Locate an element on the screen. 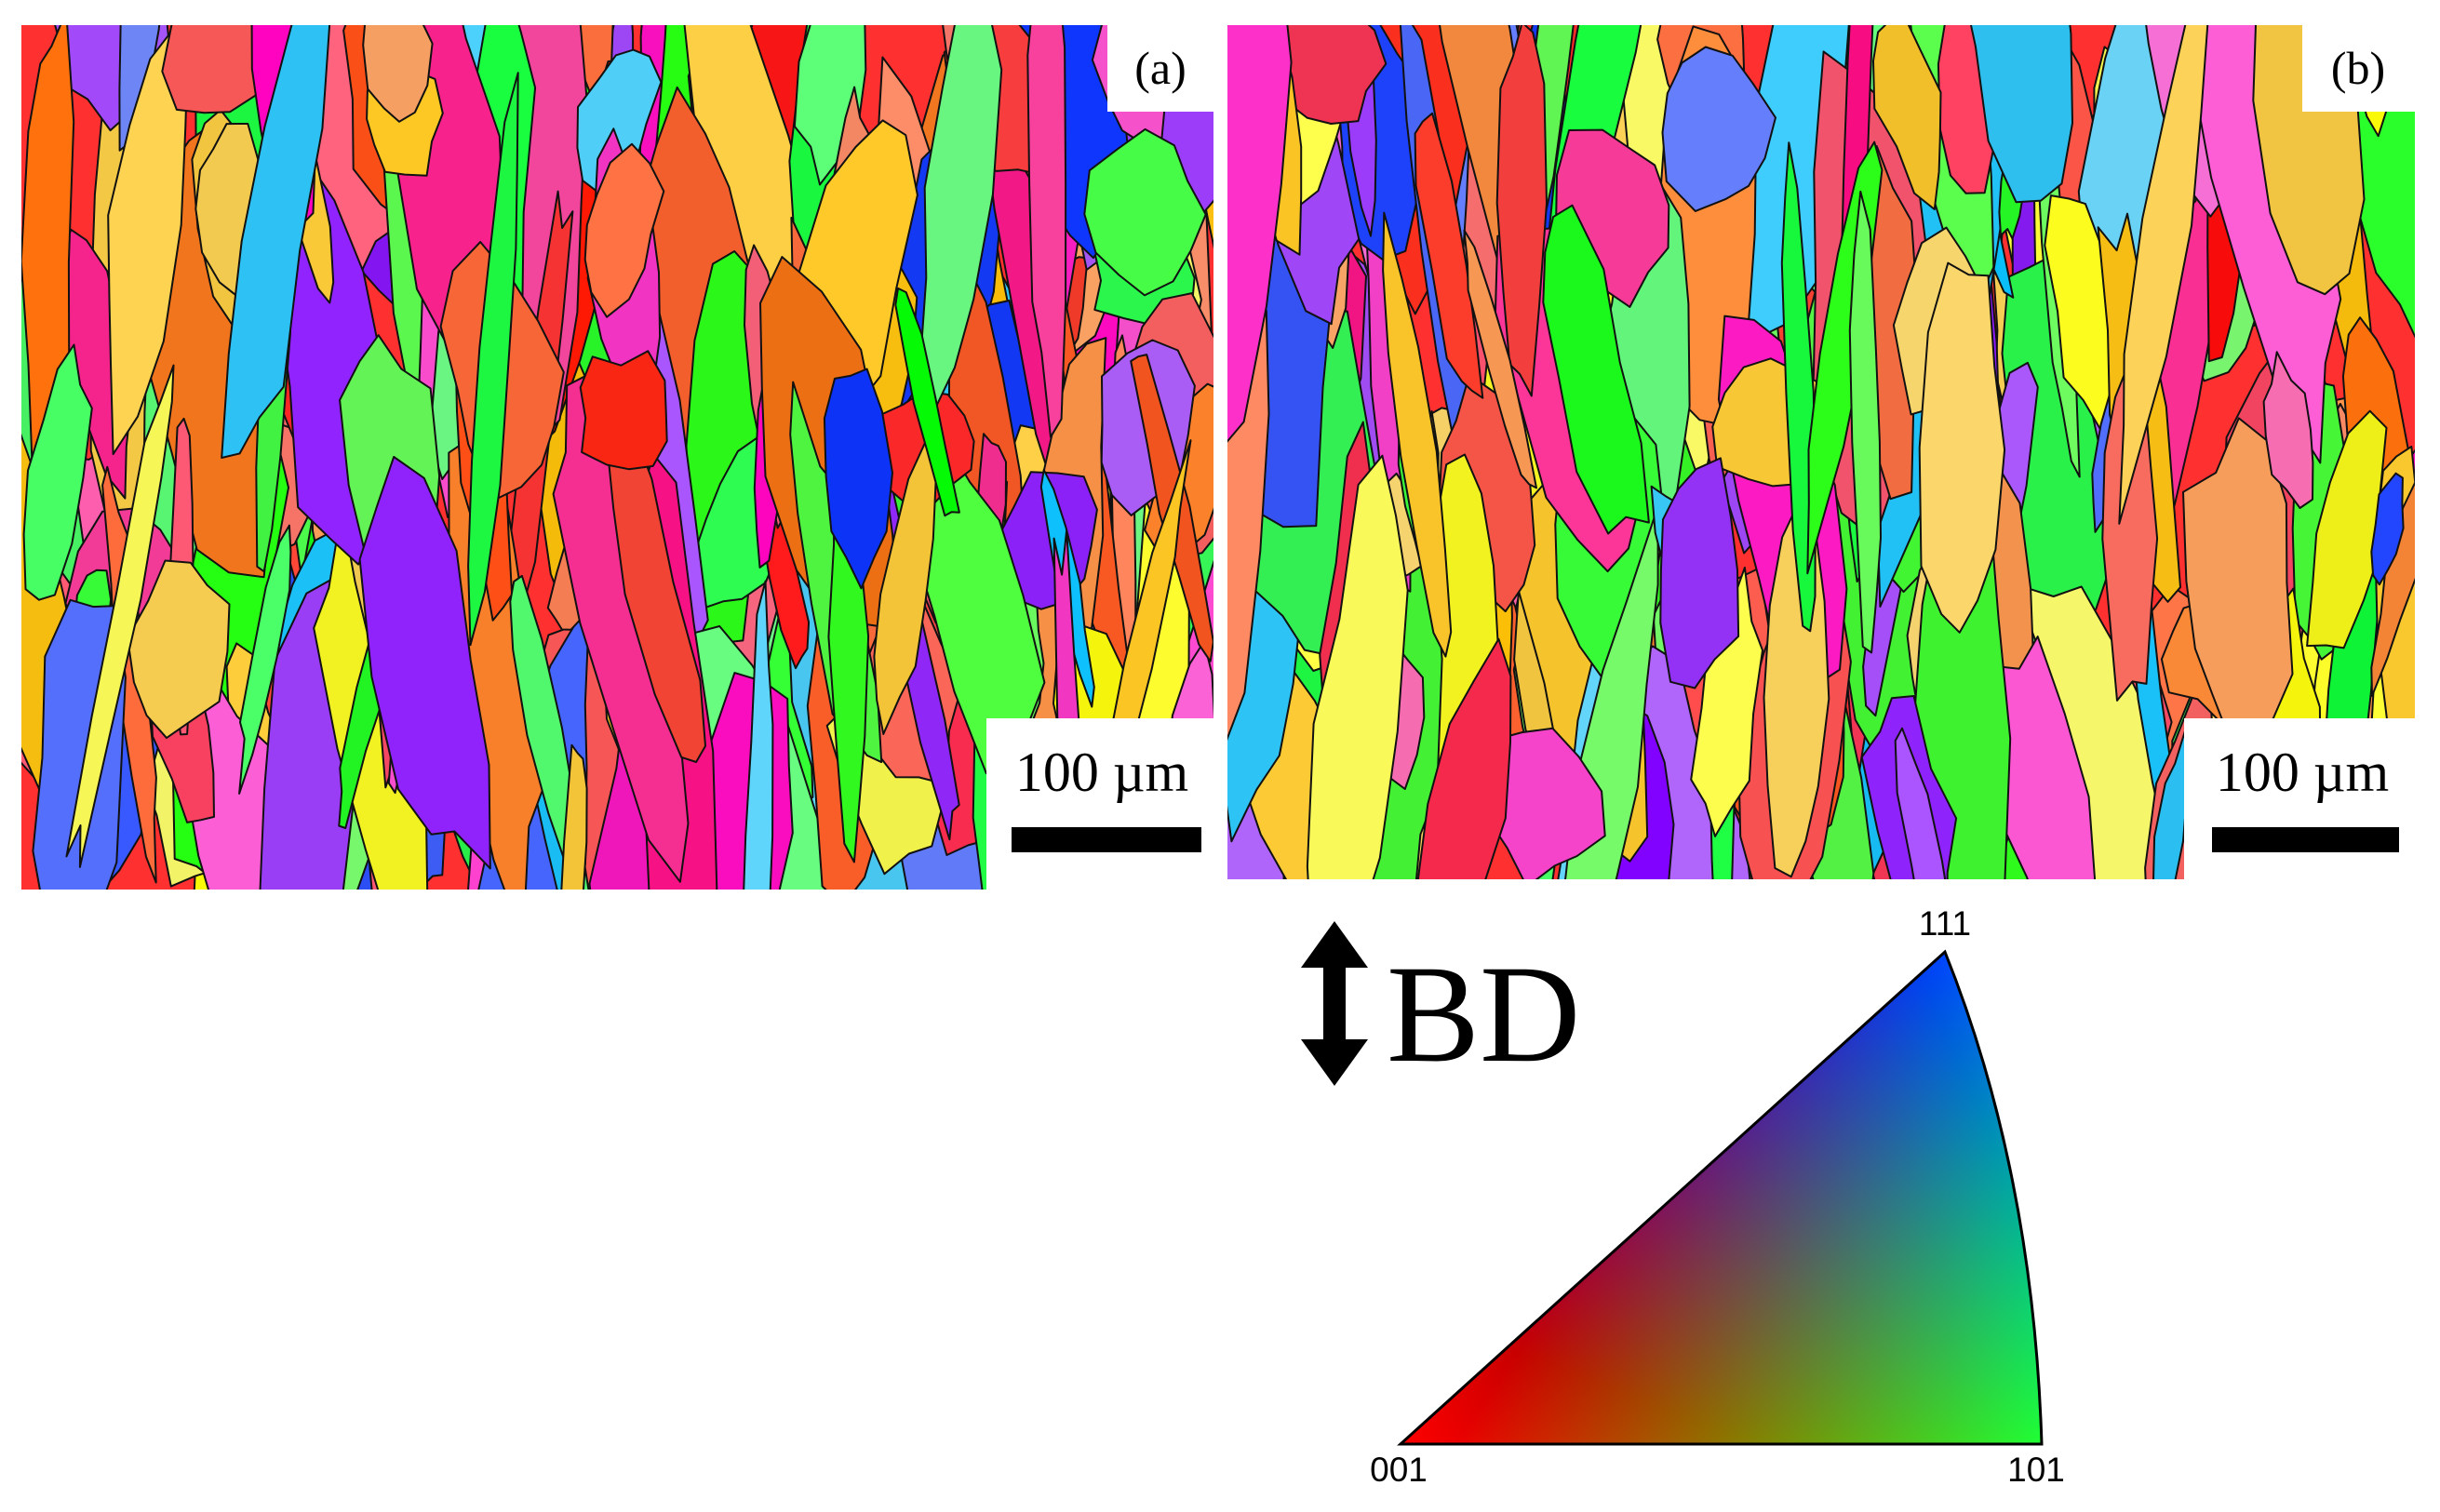  ipf-key is located at coordinates (1720, 1197).